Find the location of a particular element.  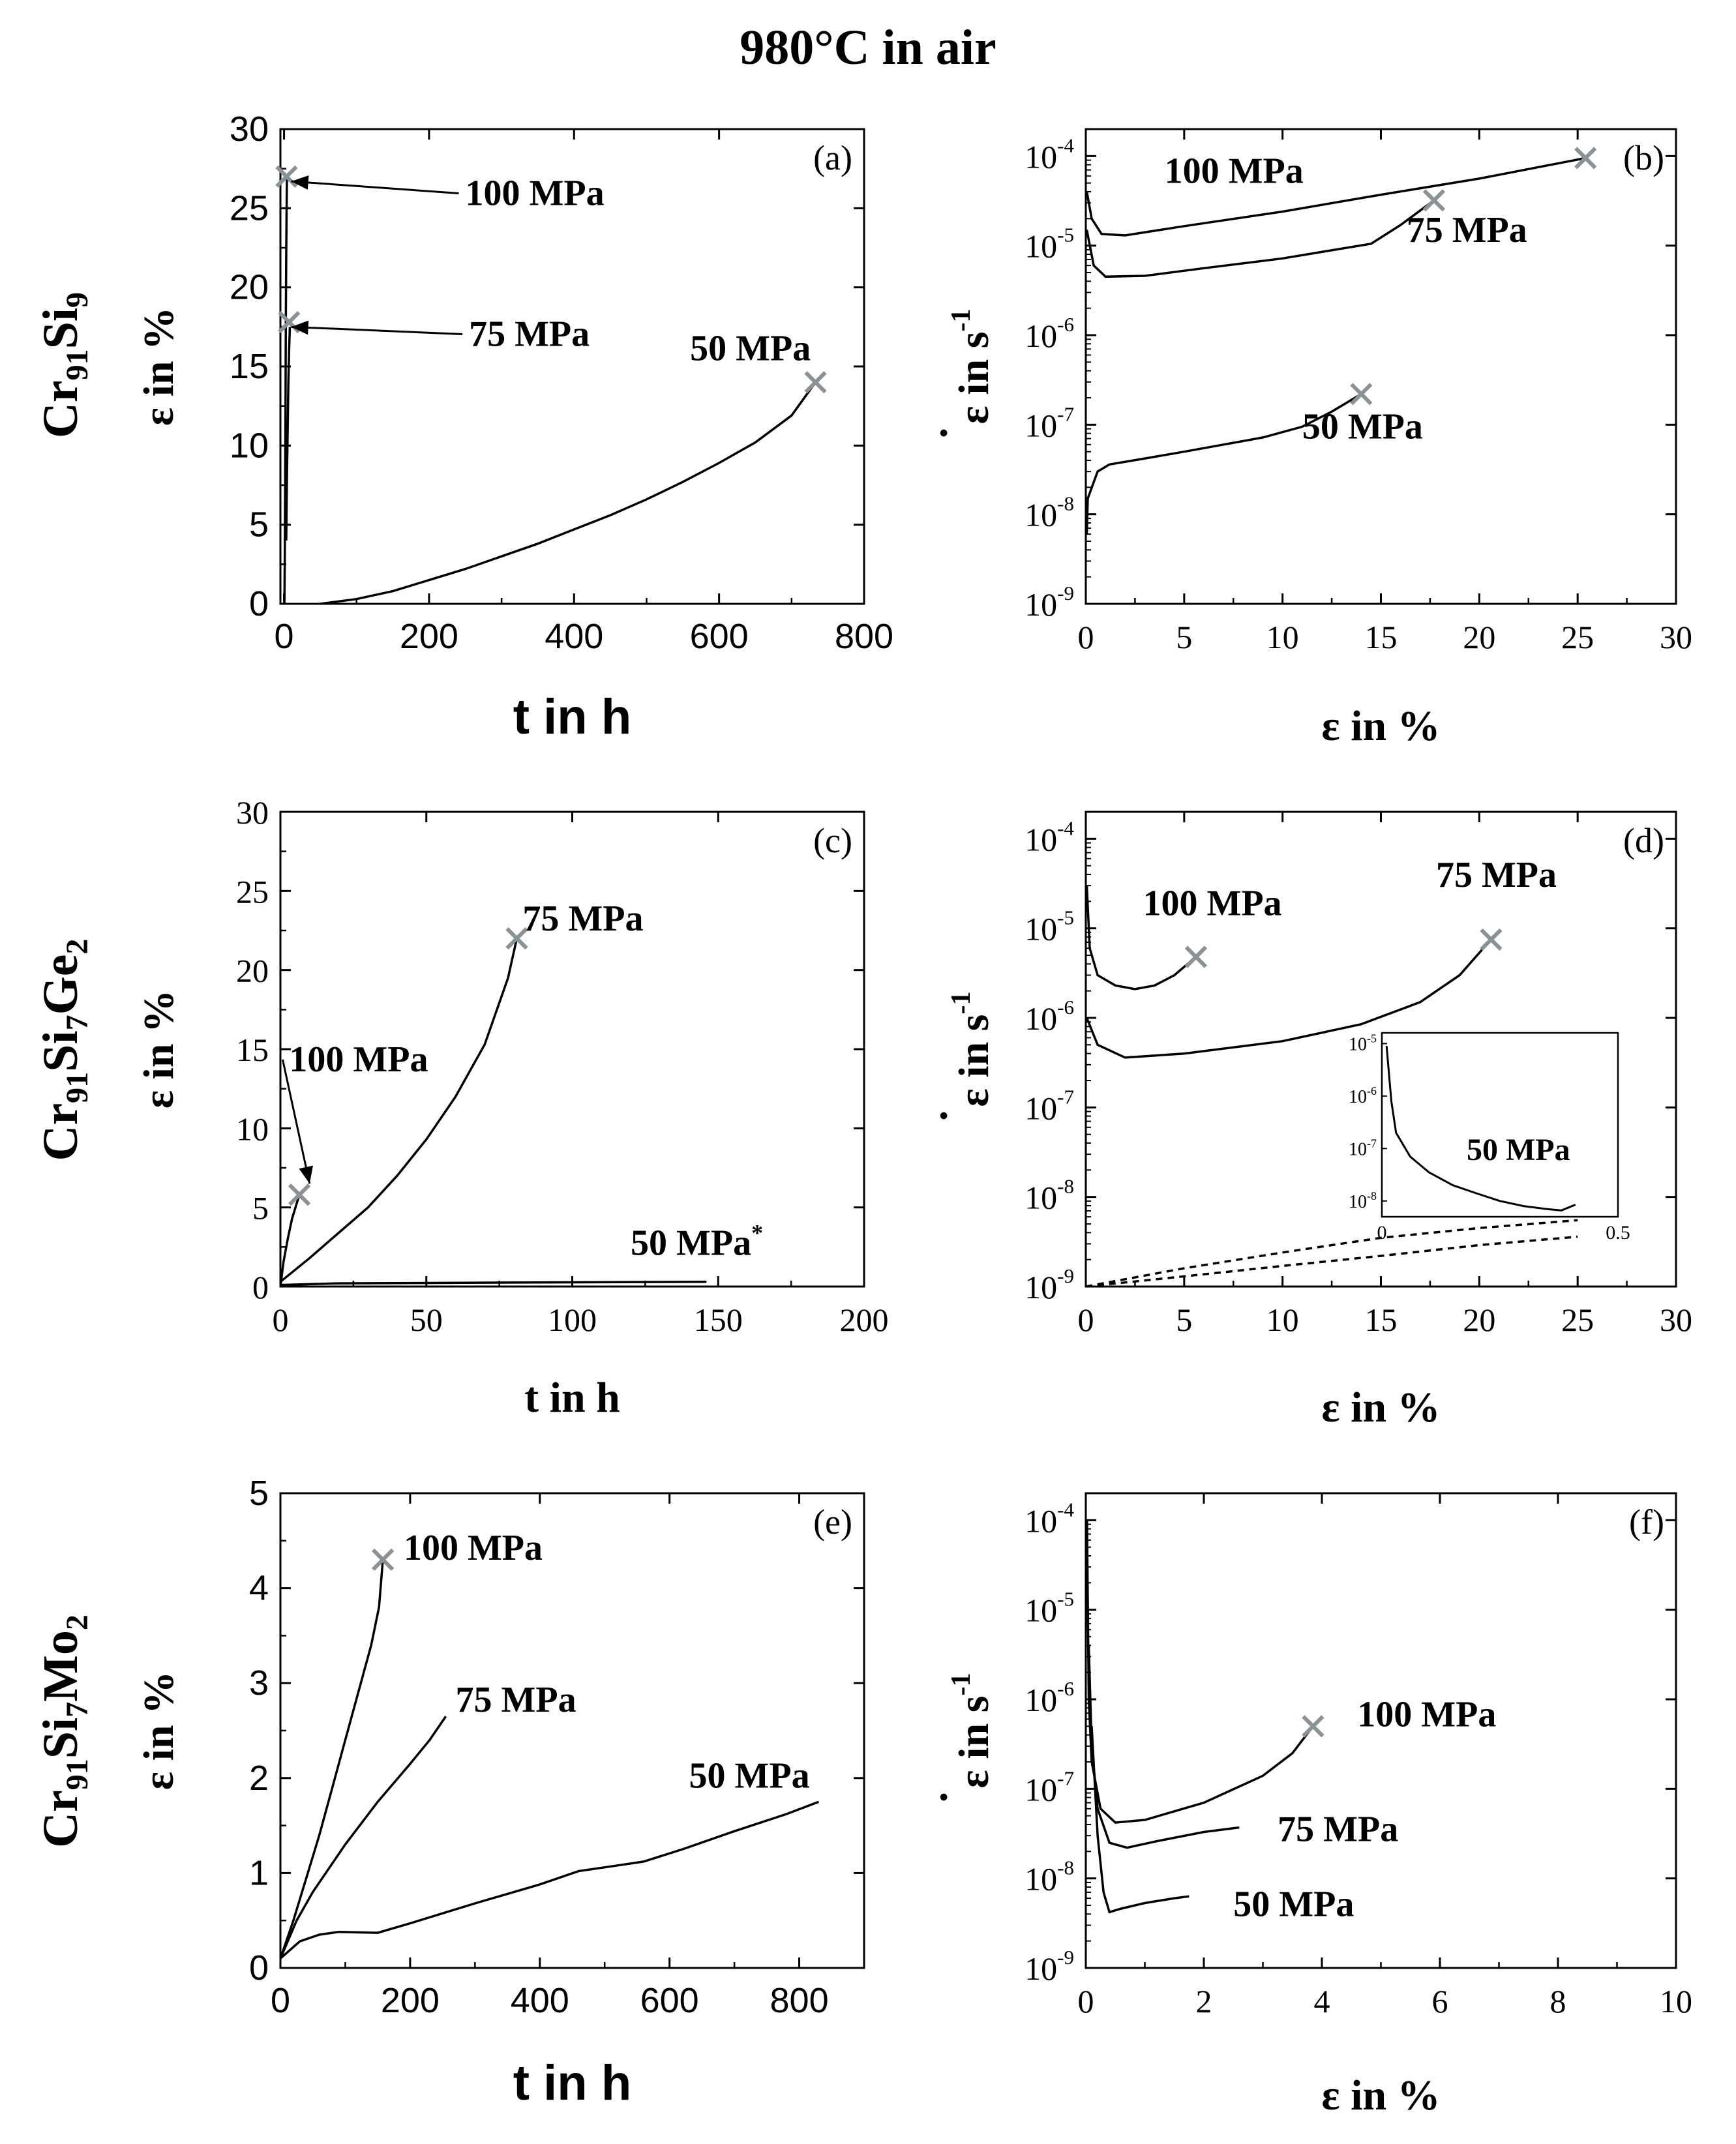

y-tick-label: 2 is located at coordinates (259, 1778).